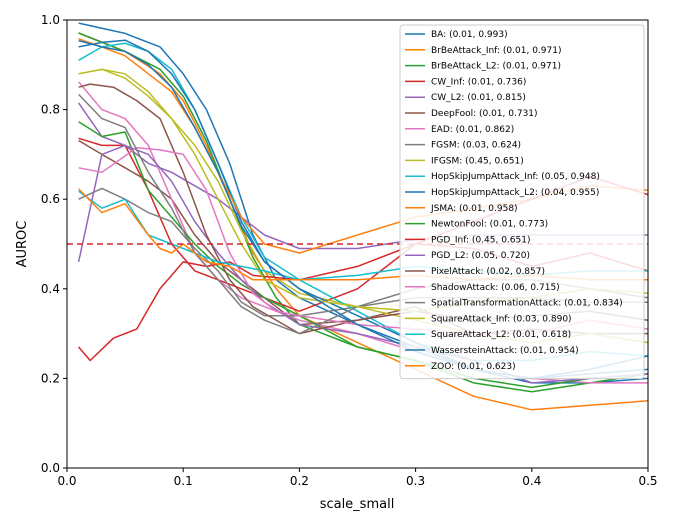 This screenshot has height=526, width=673. I want to click on x-tick-label: 0.0, so click(66, 481).